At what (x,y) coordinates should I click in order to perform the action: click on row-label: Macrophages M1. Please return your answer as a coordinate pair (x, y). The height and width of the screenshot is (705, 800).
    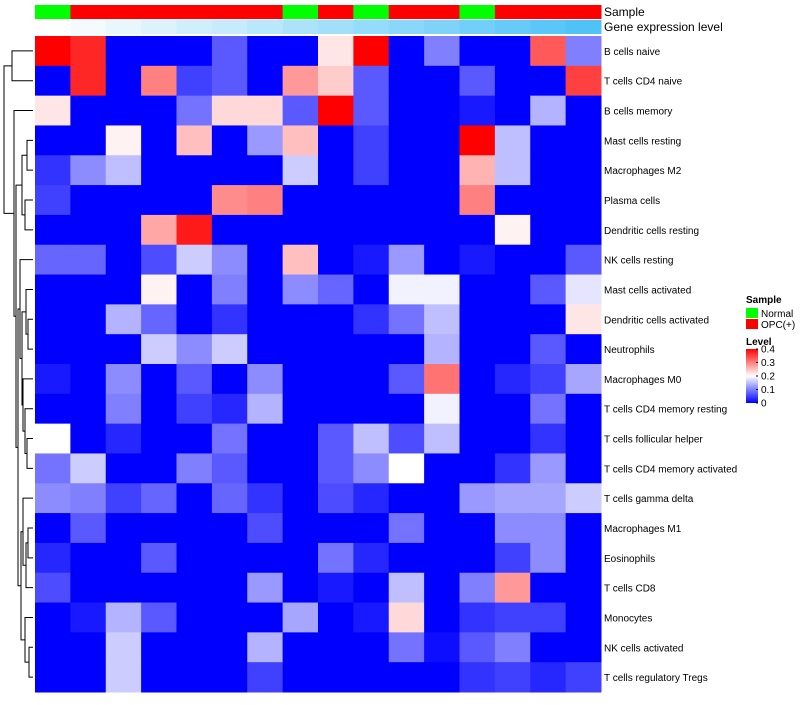
    Looking at the image, I should click on (643, 529).